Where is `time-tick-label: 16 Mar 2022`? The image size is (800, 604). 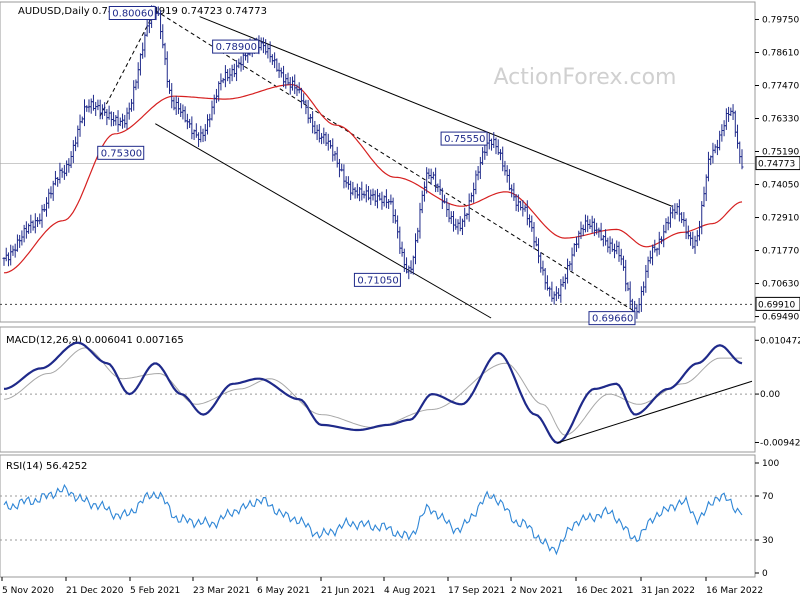 time-tick-label: 16 Mar 2022 is located at coordinates (734, 591).